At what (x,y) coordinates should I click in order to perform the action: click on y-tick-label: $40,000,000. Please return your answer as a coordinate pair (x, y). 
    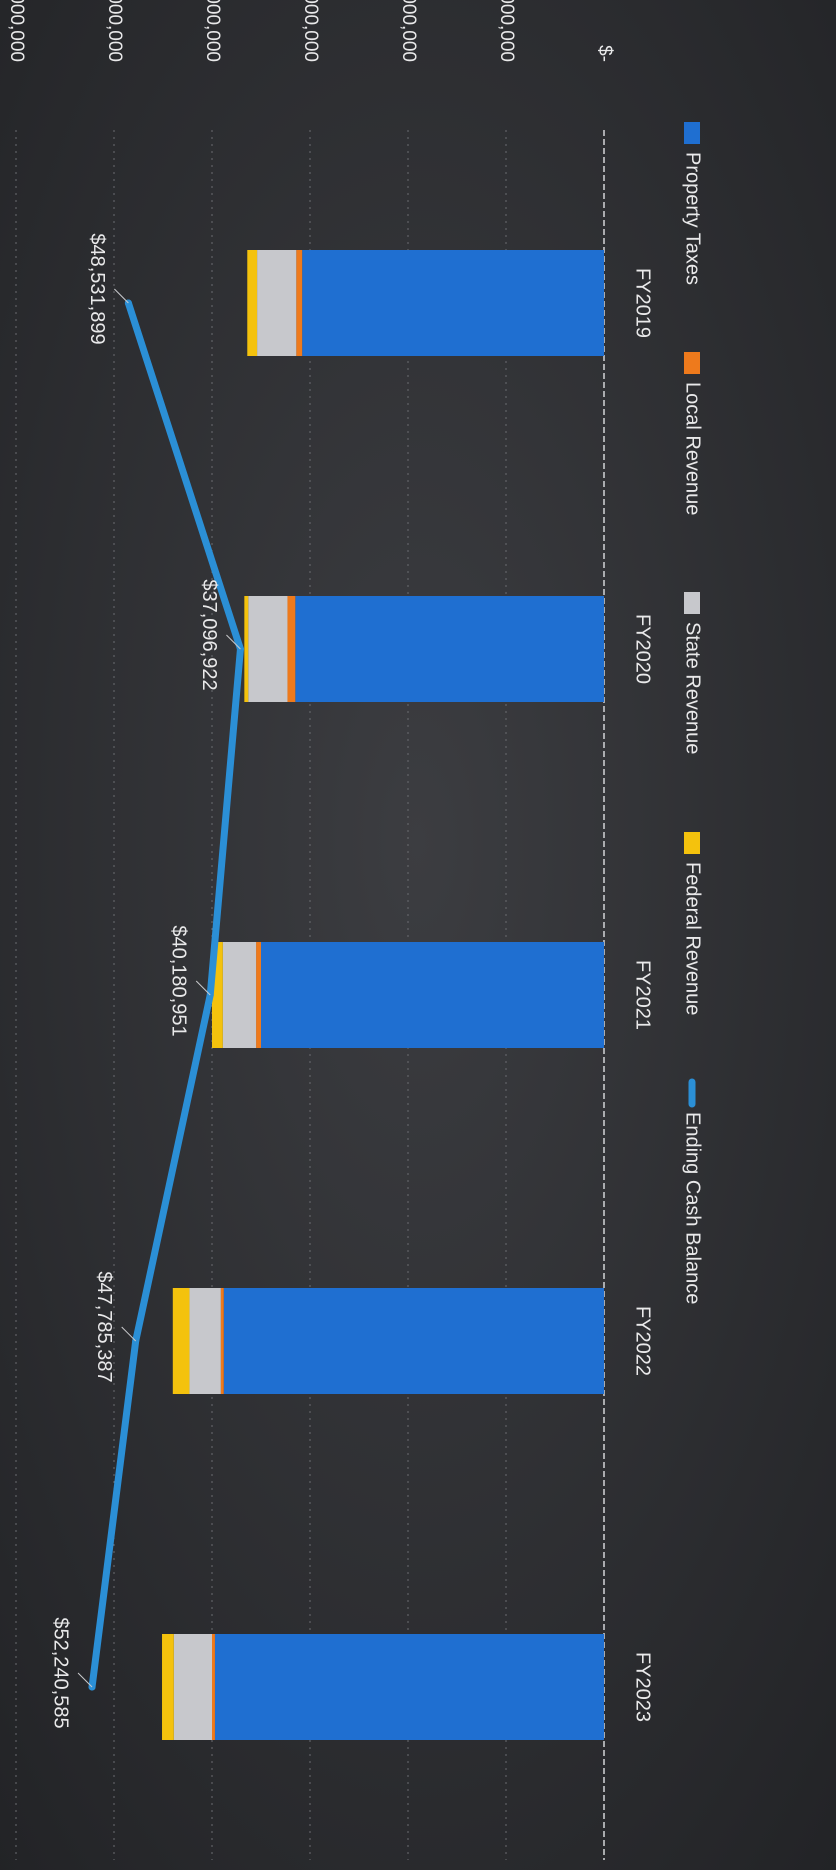
    Looking at the image, I should click on (212, 31).